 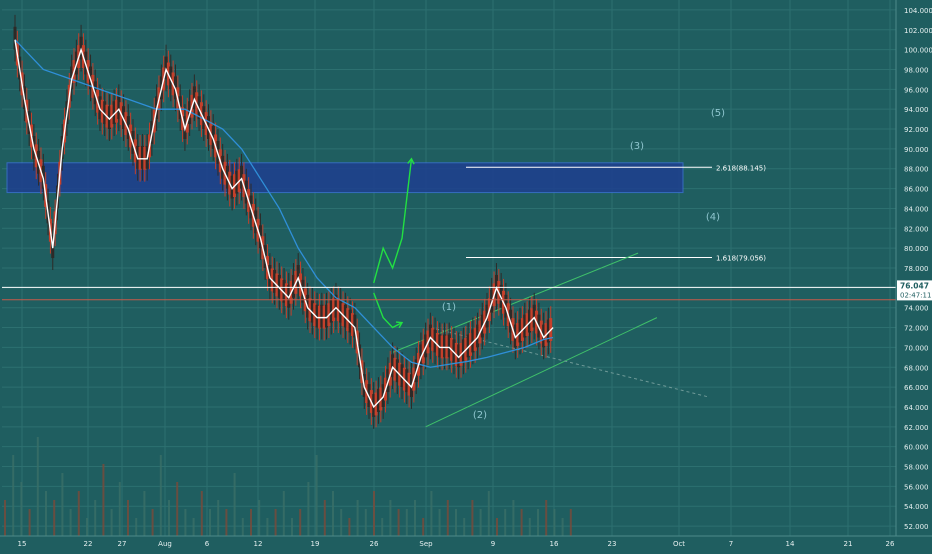 What do you see at coordinates (916, 249) in the screenshot?
I see `y-tick-label: 80.000` at bounding box center [916, 249].